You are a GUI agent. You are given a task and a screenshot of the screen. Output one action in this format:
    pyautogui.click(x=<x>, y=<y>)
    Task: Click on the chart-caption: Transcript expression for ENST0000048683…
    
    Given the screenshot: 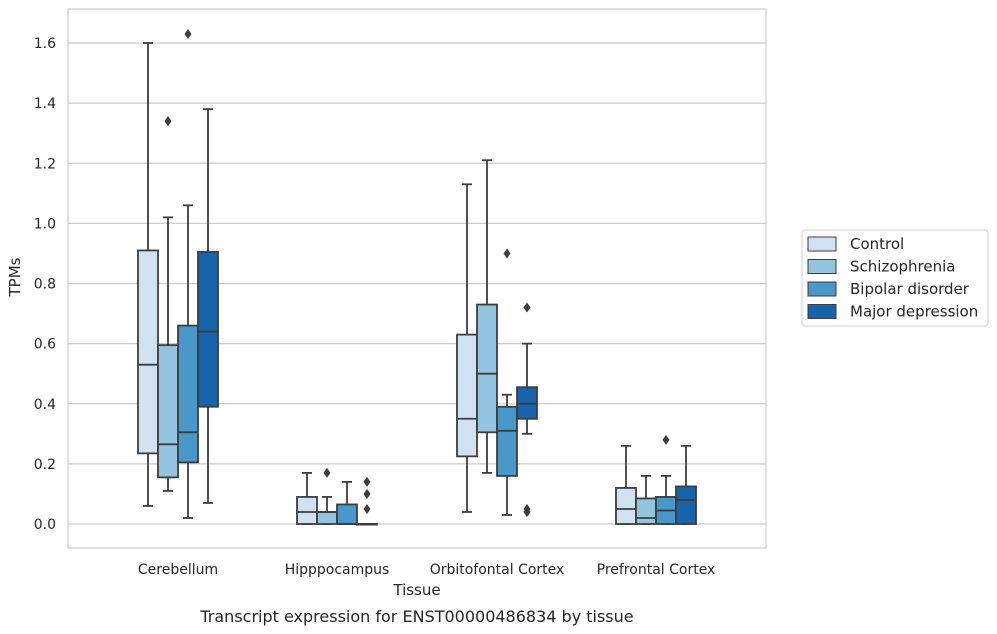 What is the action you would take?
    pyautogui.click(x=416, y=616)
    